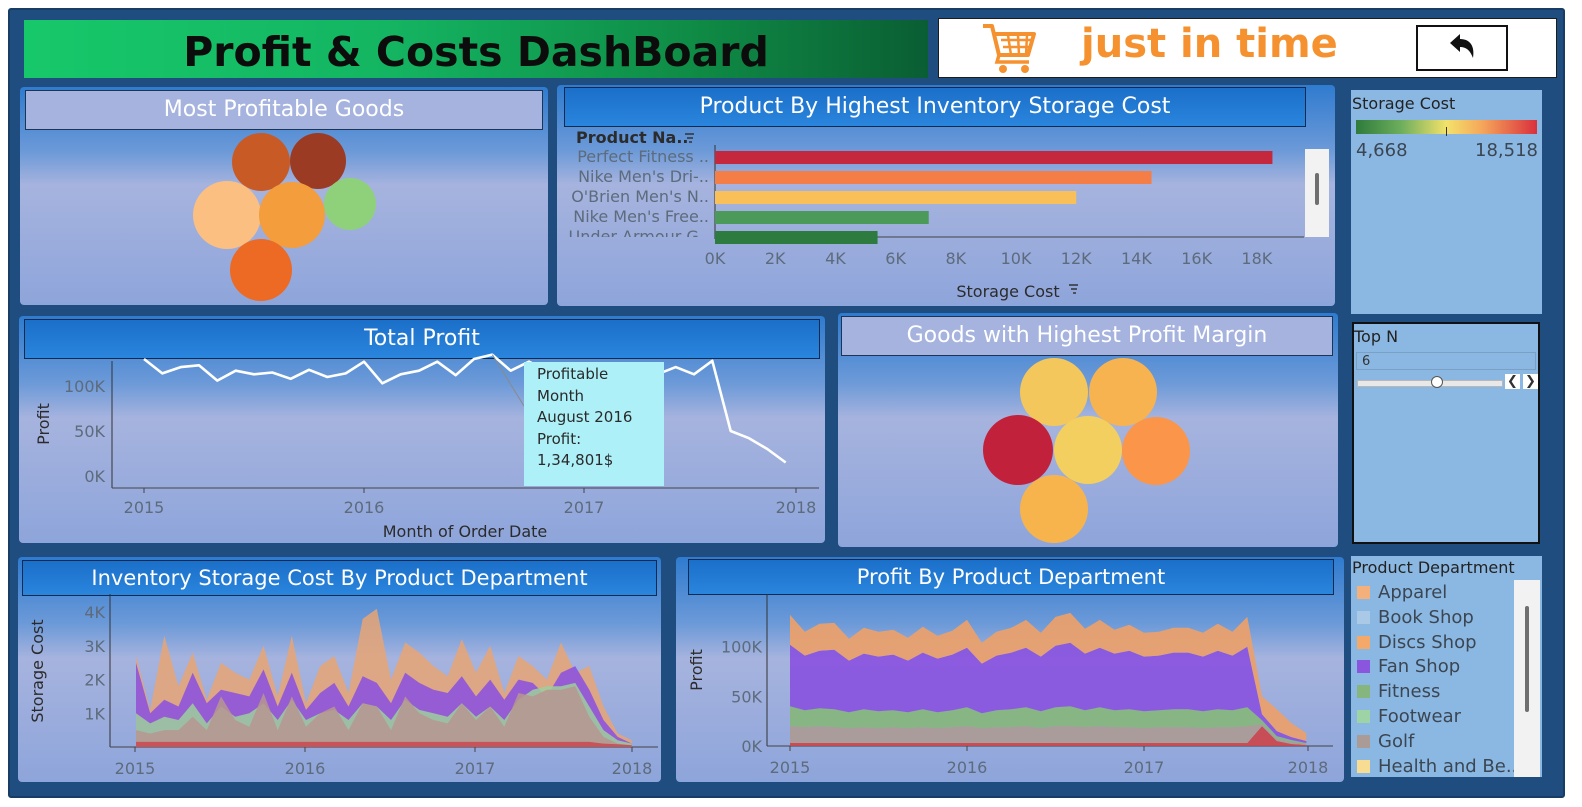  What do you see at coordinates (561, 395) in the screenshot?
I see `tooltip-label: Month` at bounding box center [561, 395].